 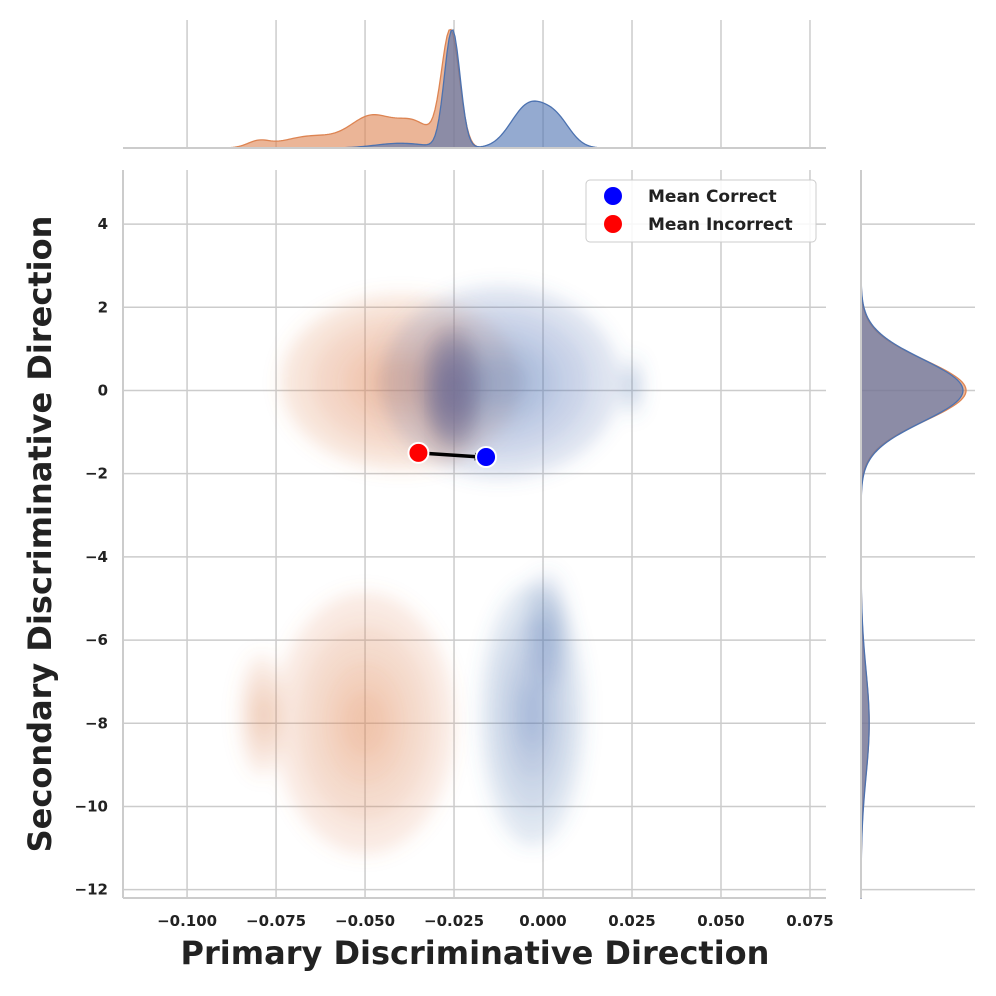 What do you see at coordinates (498, 84) in the screenshot?
I see `top-marginal-gridlines` at bounding box center [498, 84].